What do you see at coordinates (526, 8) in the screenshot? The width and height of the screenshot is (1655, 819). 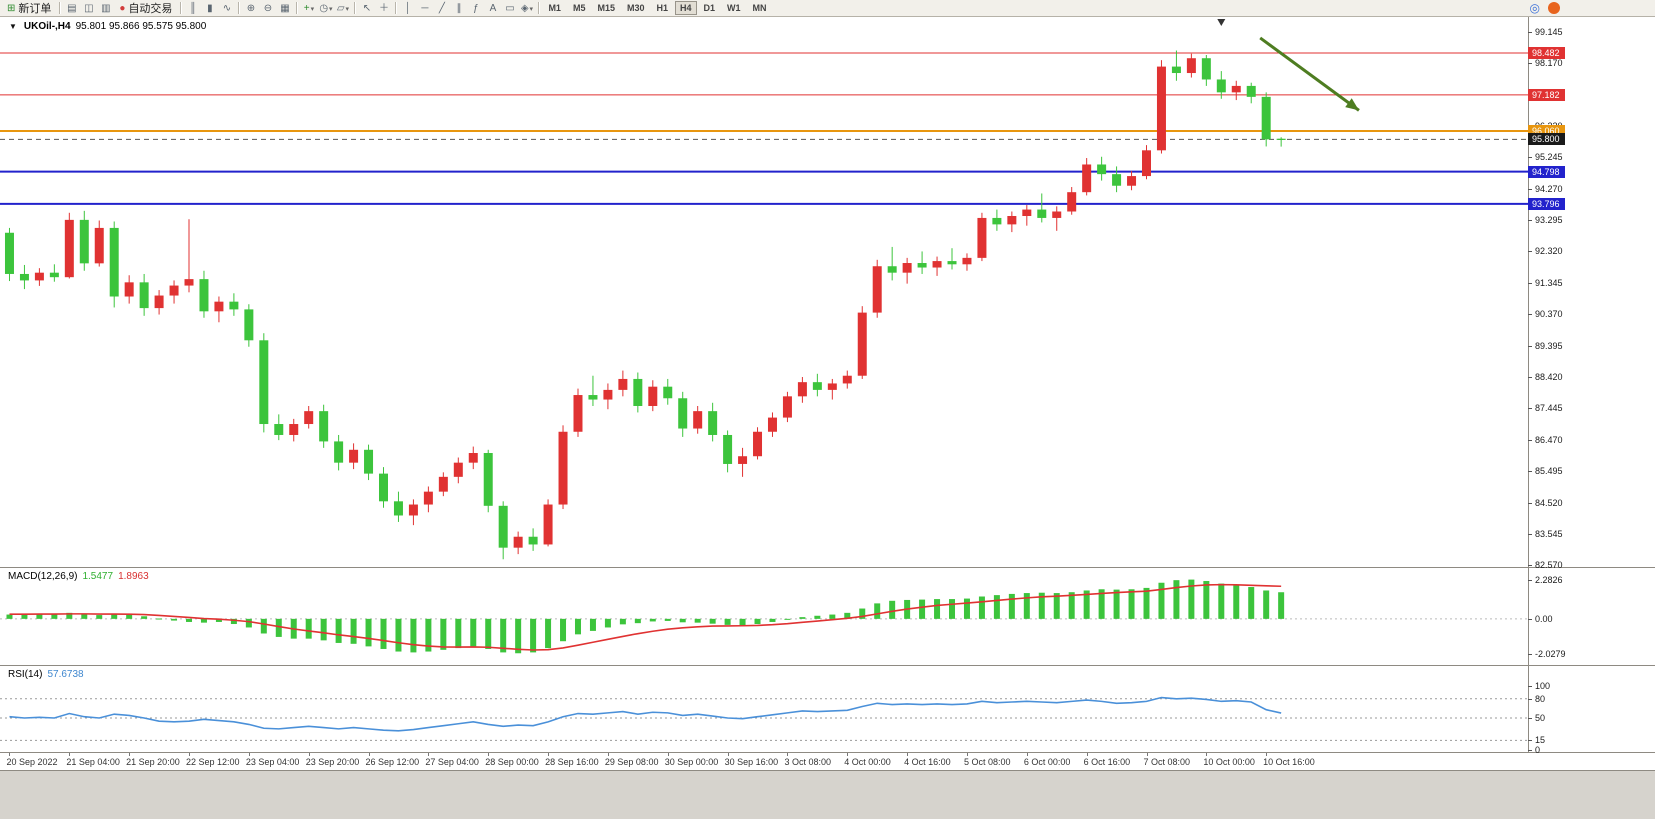 I see `shapes-icon: ◈▾` at bounding box center [526, 8].